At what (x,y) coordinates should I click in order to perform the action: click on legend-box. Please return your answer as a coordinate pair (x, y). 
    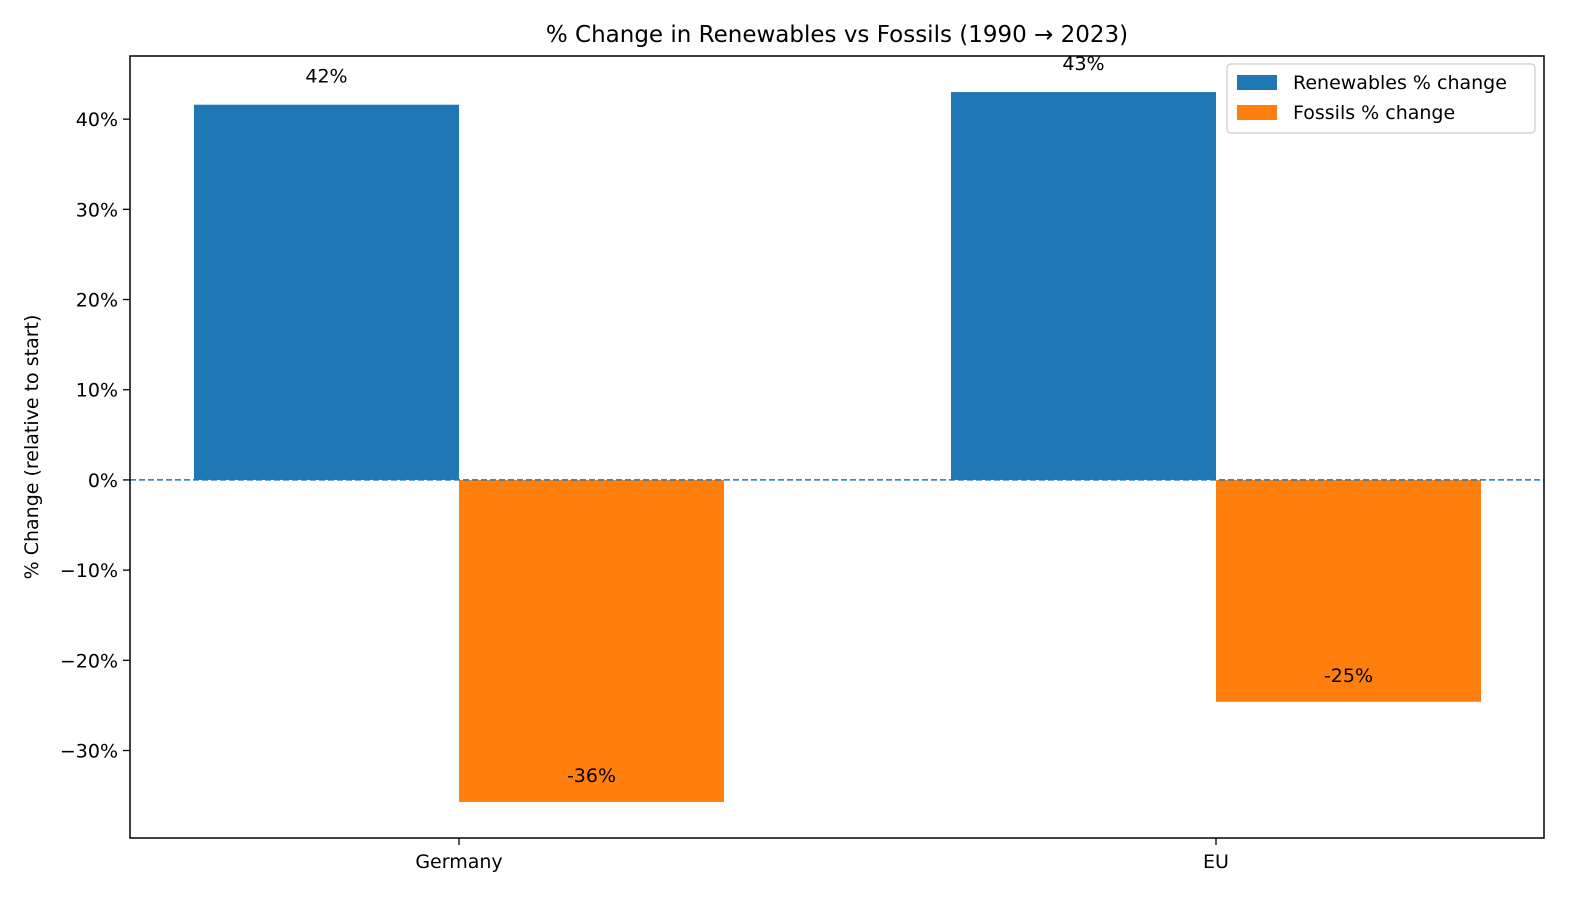
    Looking at the image, I should click on (1381, 98).